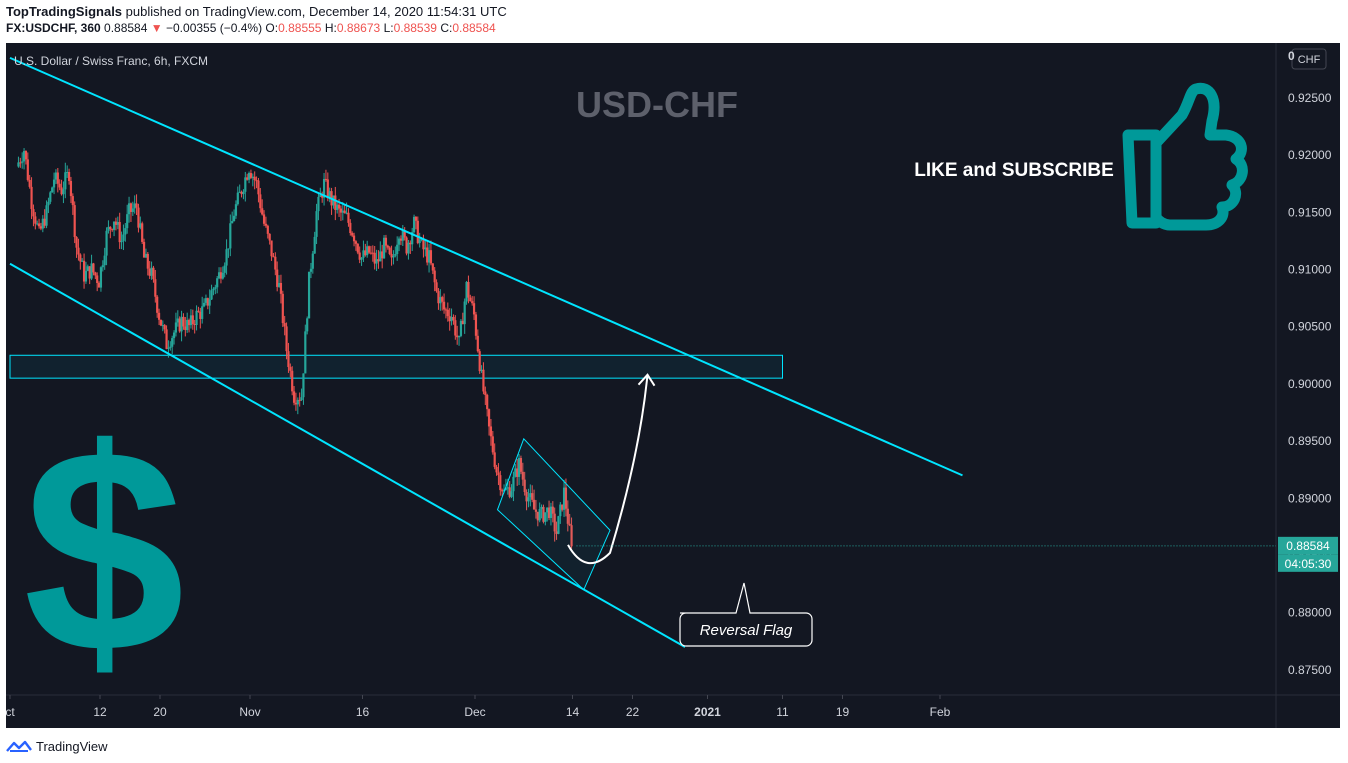 The height and width of the screenshot is (763, 1348). I want to click on time-tick-label: Dec, so click(474, 712).